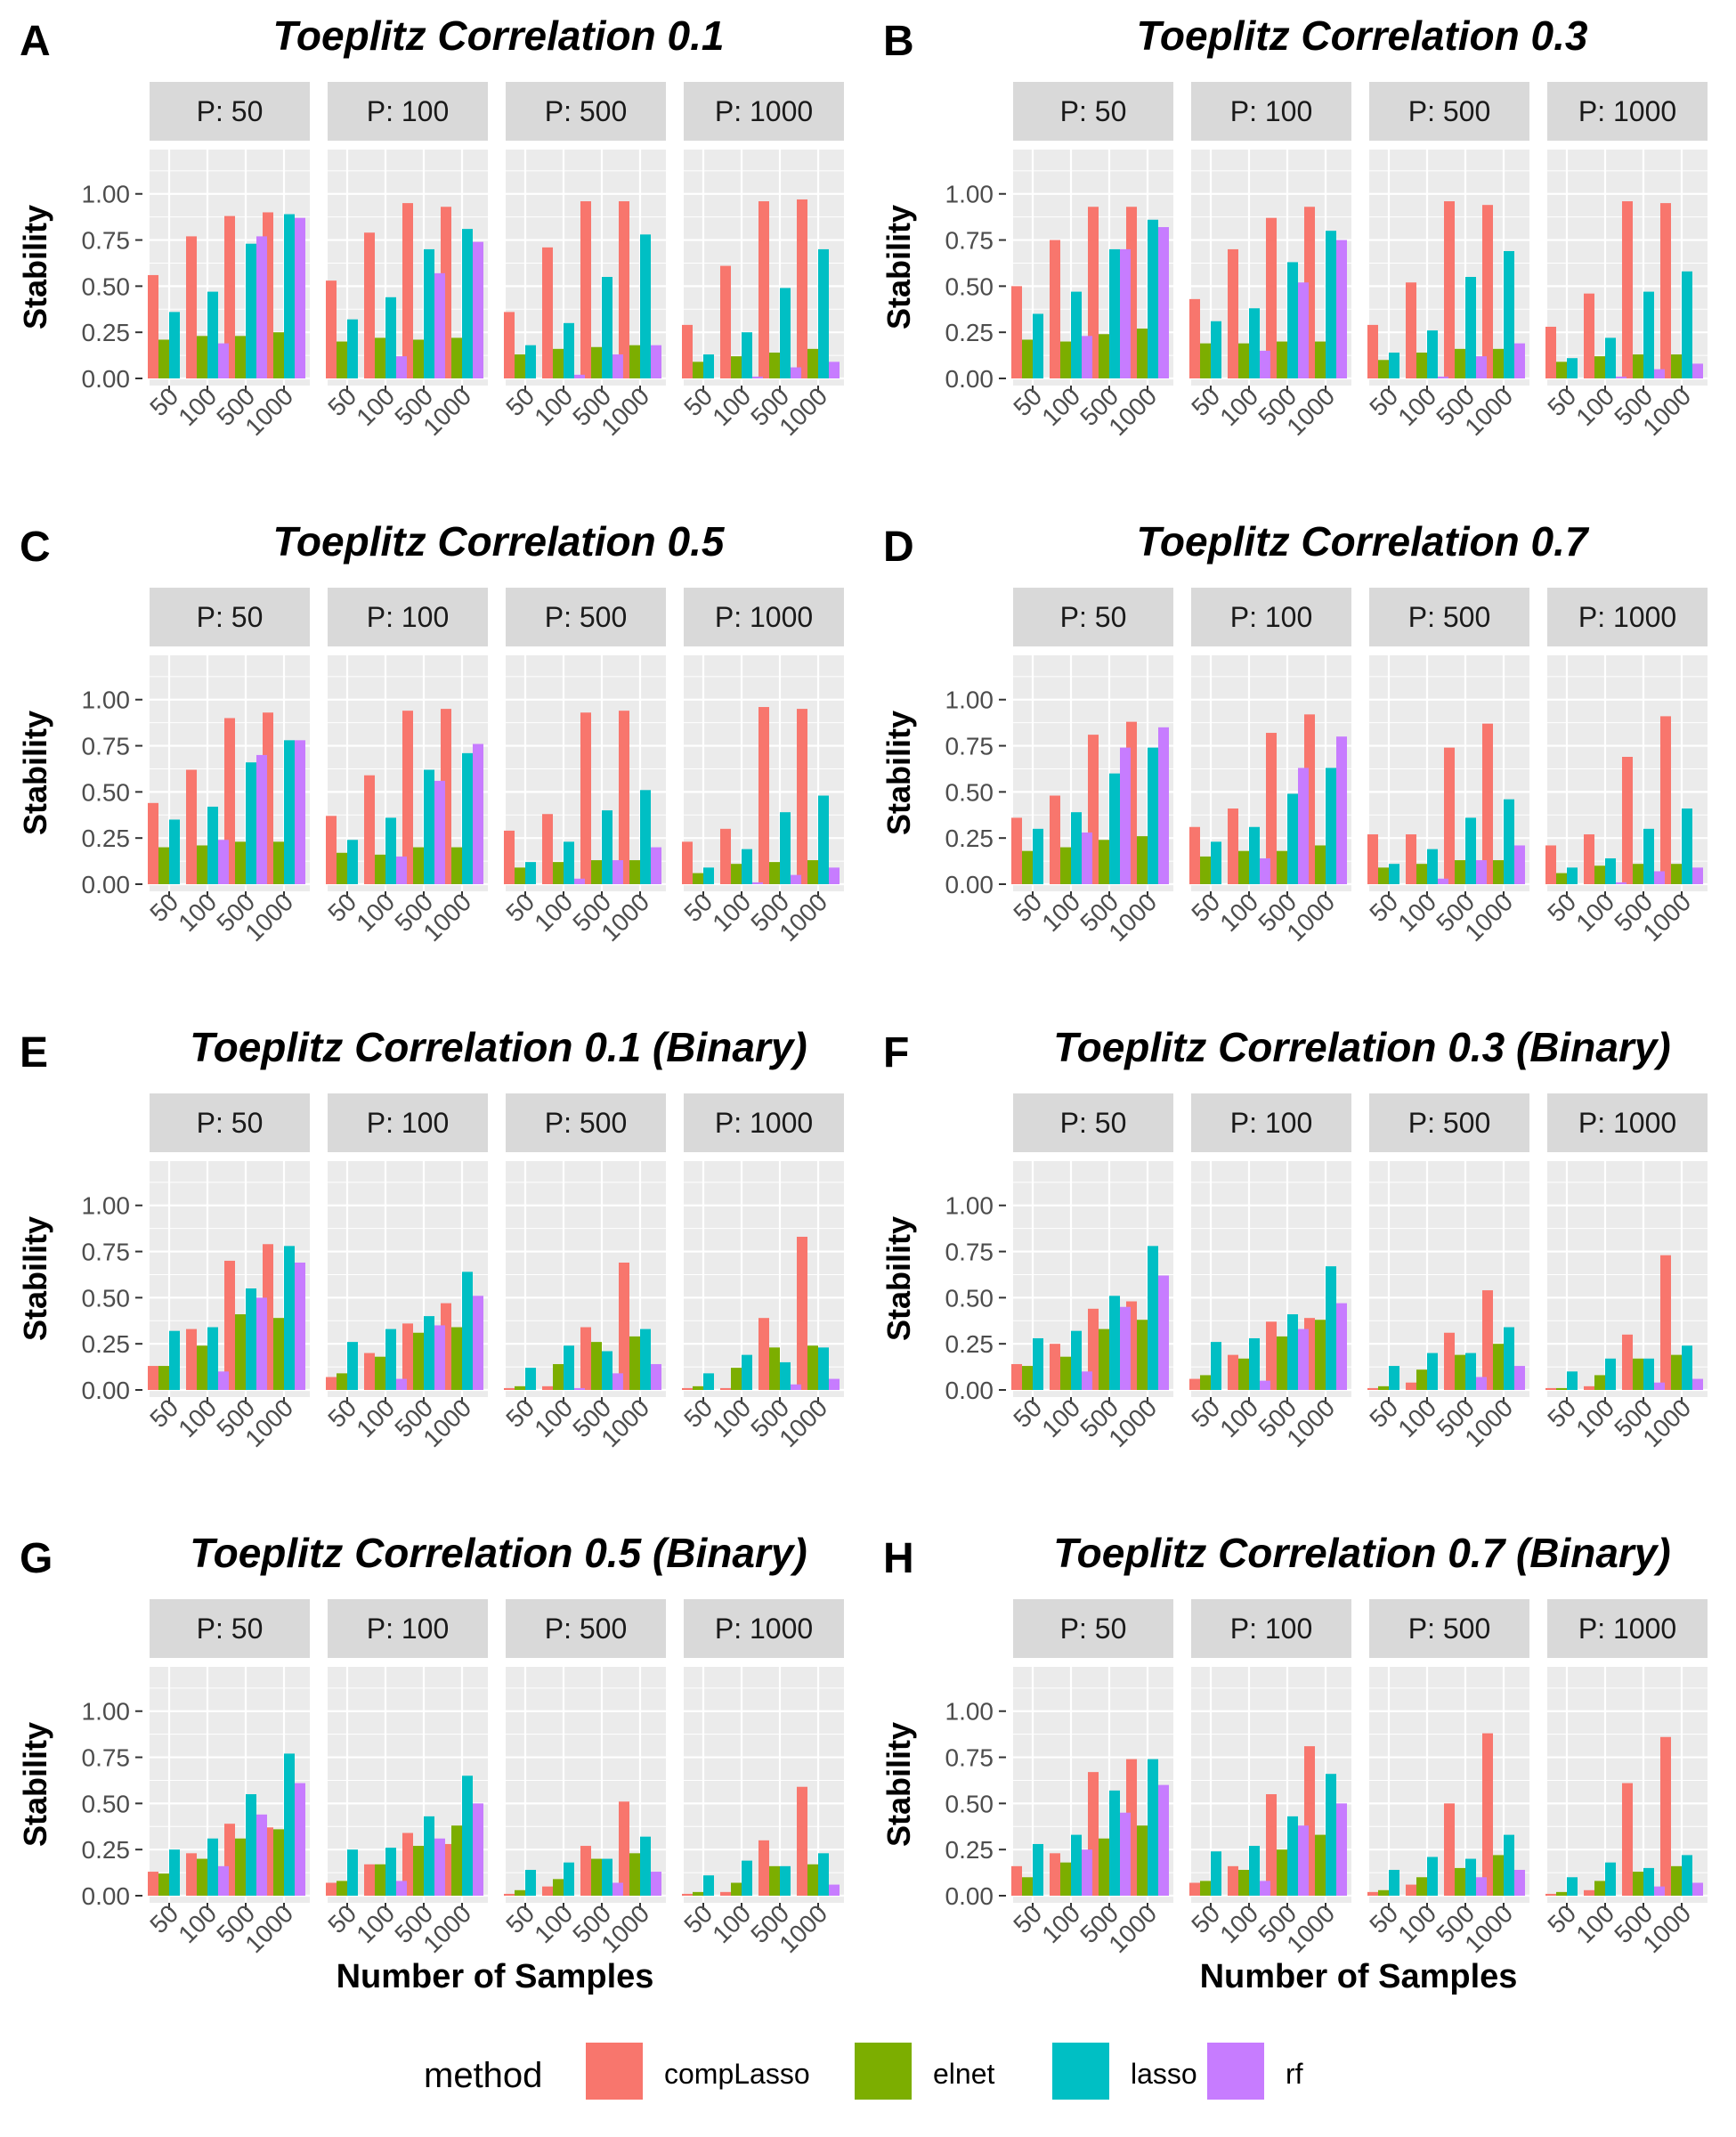  Describe the element at coordinates (1080, 2071) in the screenshot. I see `legend-key-lasso` at that location.